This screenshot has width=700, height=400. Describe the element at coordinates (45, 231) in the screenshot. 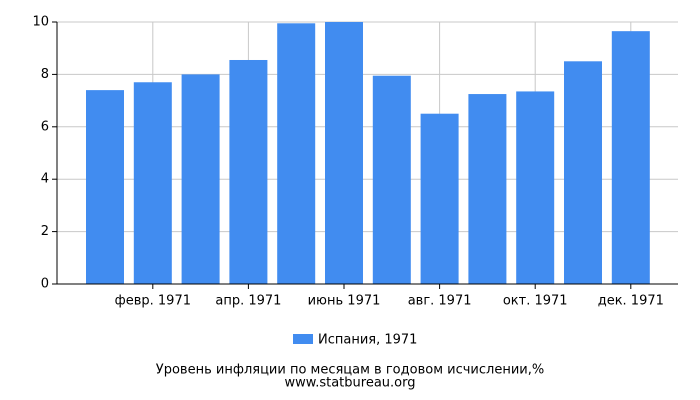

I see `y-tick-label: 2` at that location.